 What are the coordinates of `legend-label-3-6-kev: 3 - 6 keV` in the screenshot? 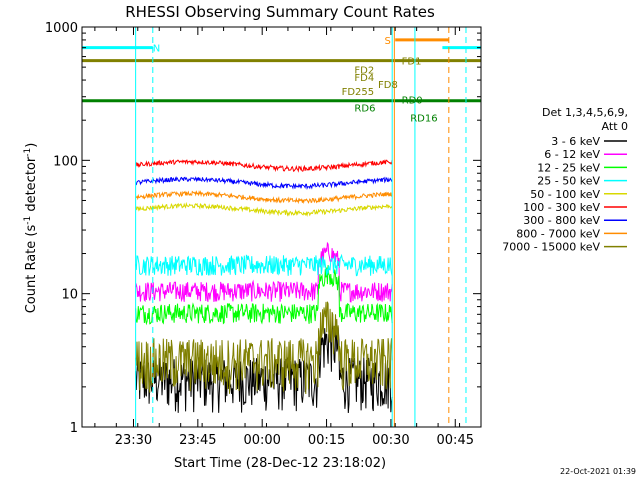 It's located at (575, 141).